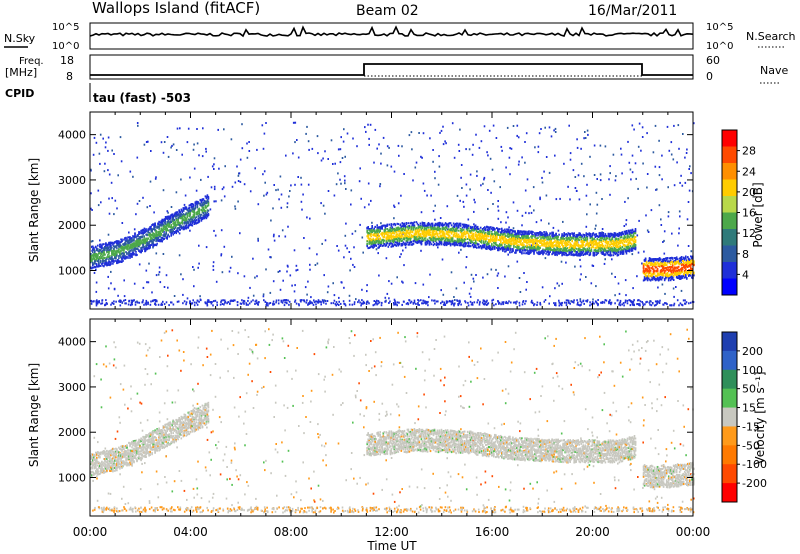 Image resolution: width=800 pixels, height=554 pixels. What do you see at coordinates (774, 70) in the screenshot?
I see `nave-label: Nave` at bounding box center [774, 70].